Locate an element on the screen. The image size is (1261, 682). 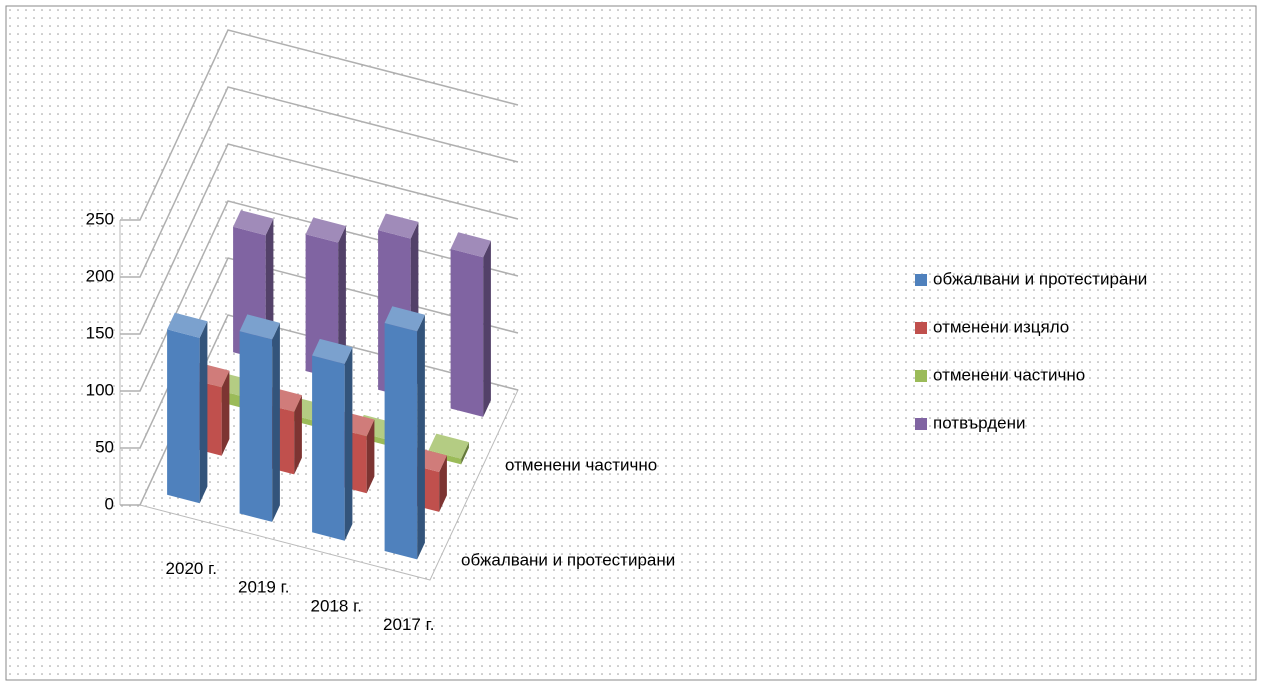
y-tick-label: 50 is located at coordinates (104, 446).